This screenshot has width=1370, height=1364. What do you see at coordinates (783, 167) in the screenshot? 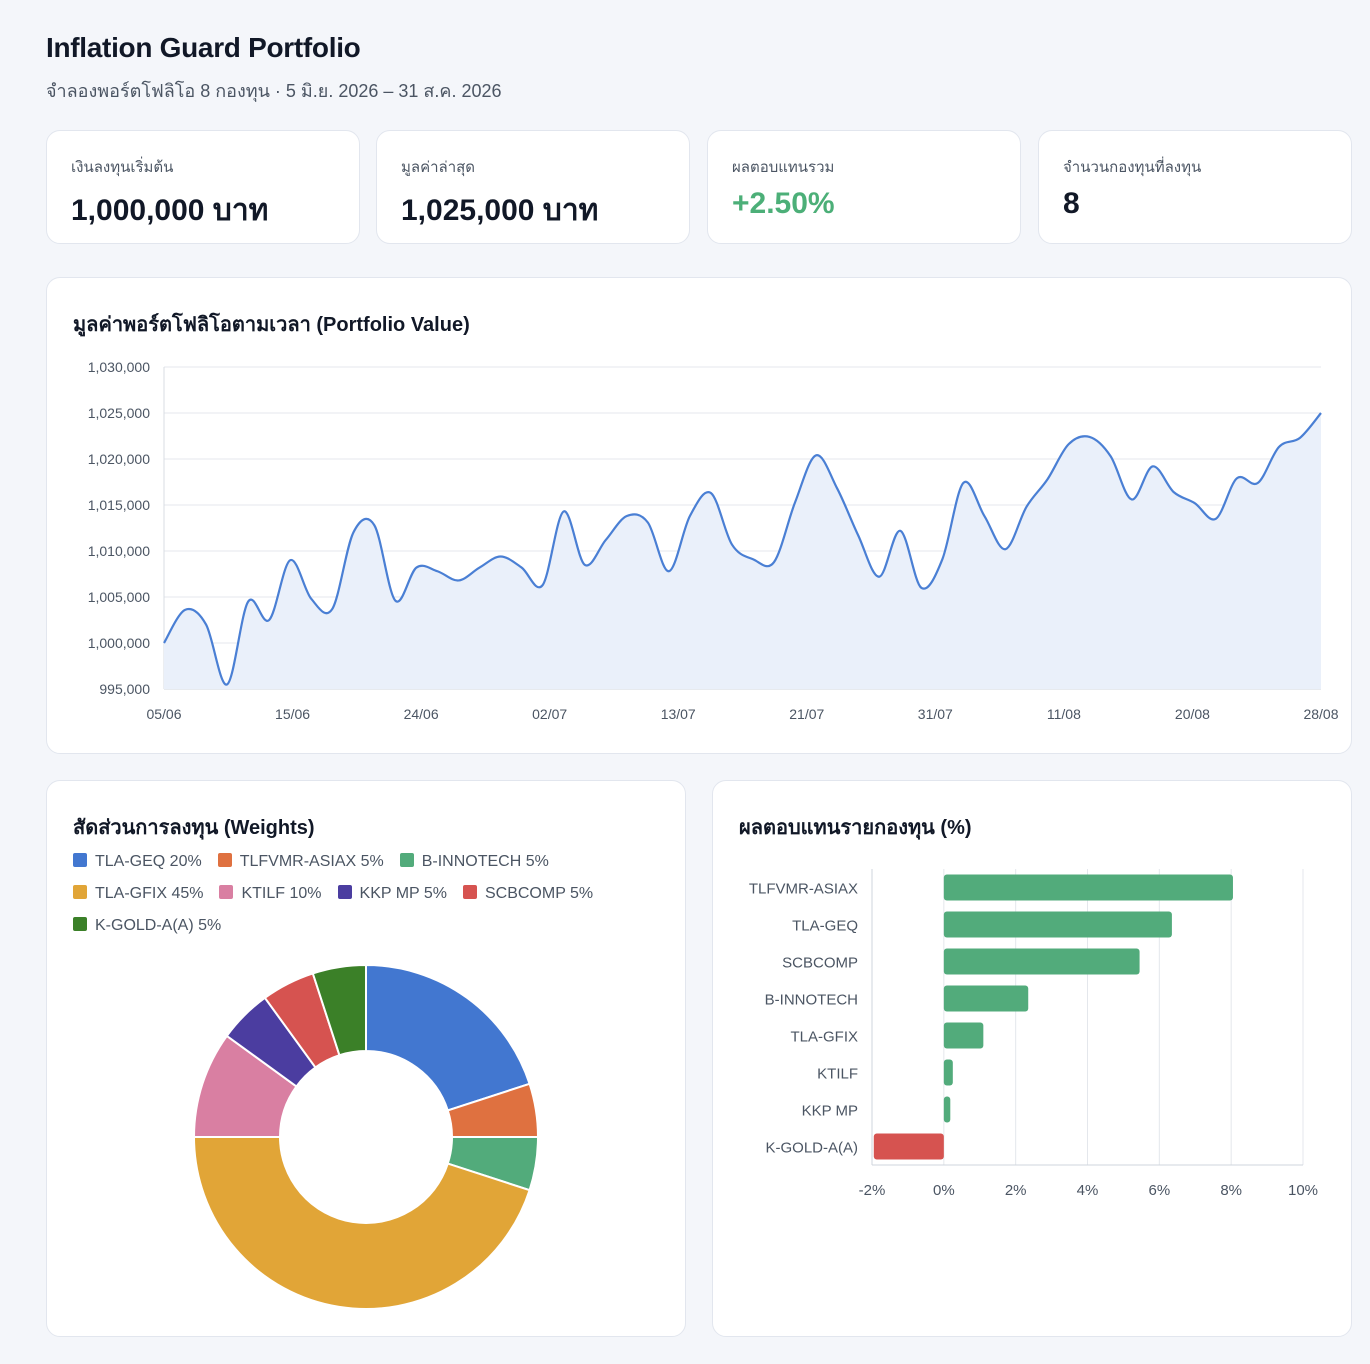
I see `kpi-label: ผลตอบแทนรวม` at bounding box center [783, 167].